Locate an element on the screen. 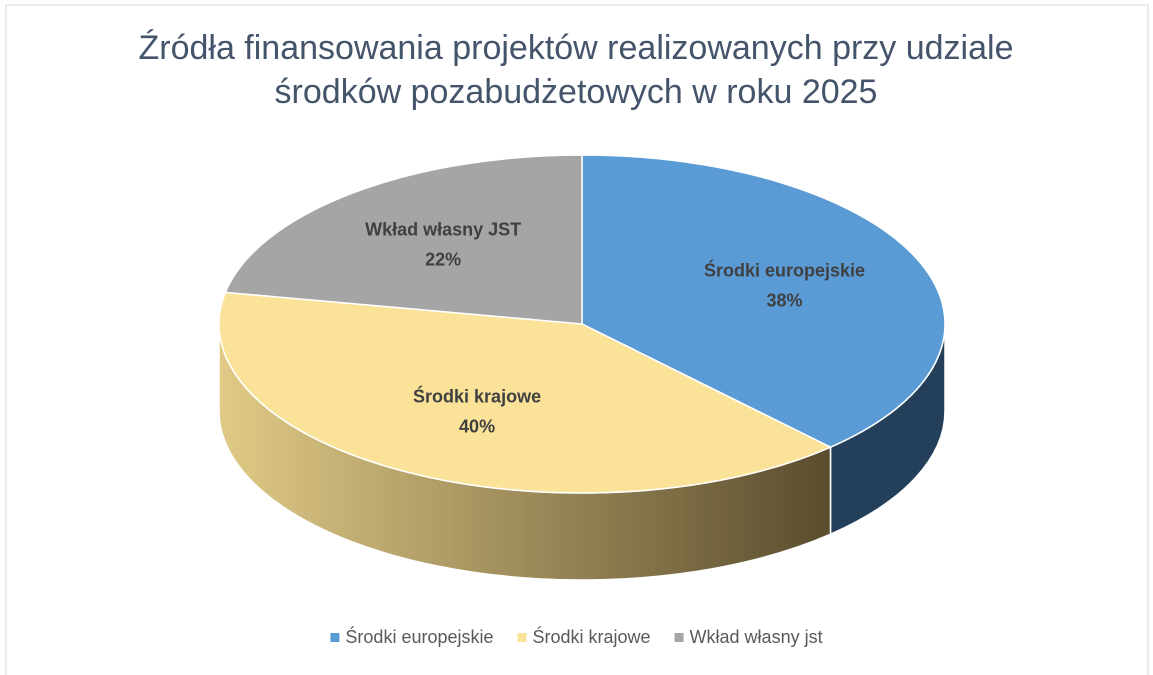 The image size is (1153, 675). data-label-name: Wkład własny JST is located at coordinates (443, 230).